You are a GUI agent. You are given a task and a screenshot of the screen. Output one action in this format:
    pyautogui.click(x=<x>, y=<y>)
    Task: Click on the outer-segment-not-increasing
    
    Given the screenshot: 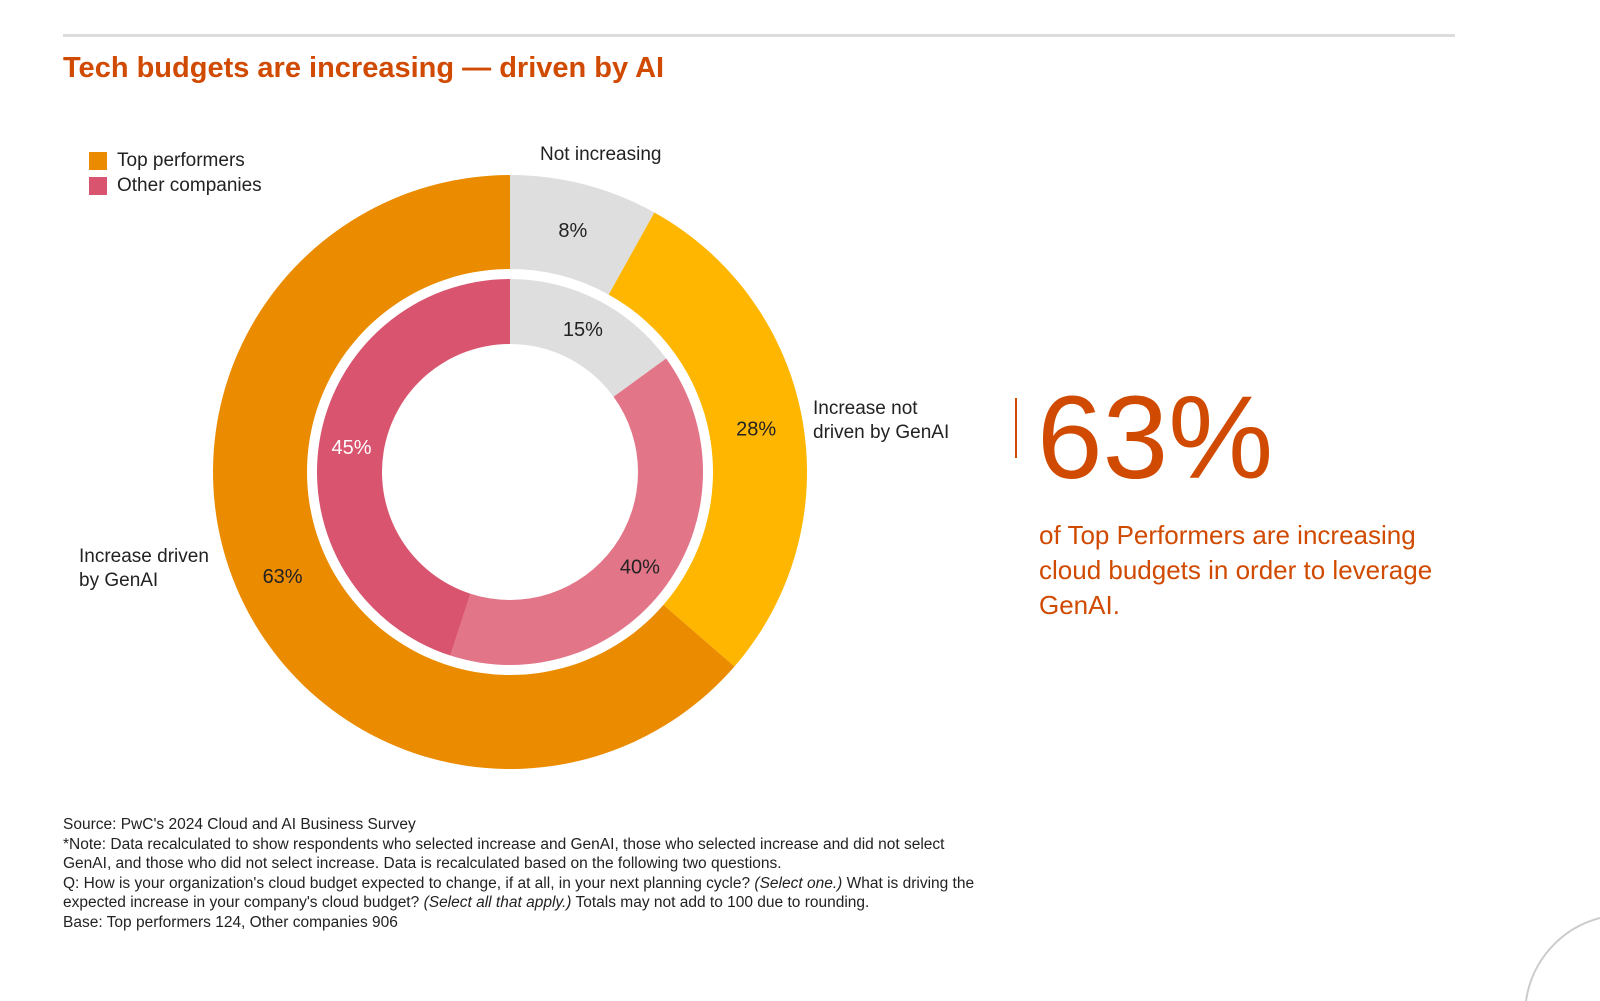 What is the action you would take?
    pyautogui.click(x=582, y=235)
    